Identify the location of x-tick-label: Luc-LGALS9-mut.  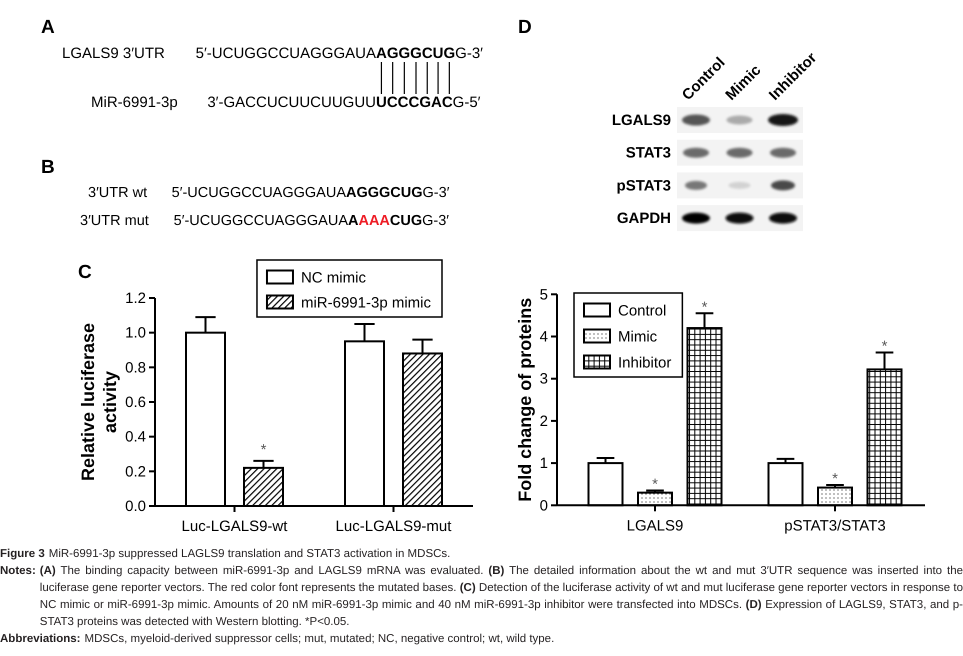
(394, 526).